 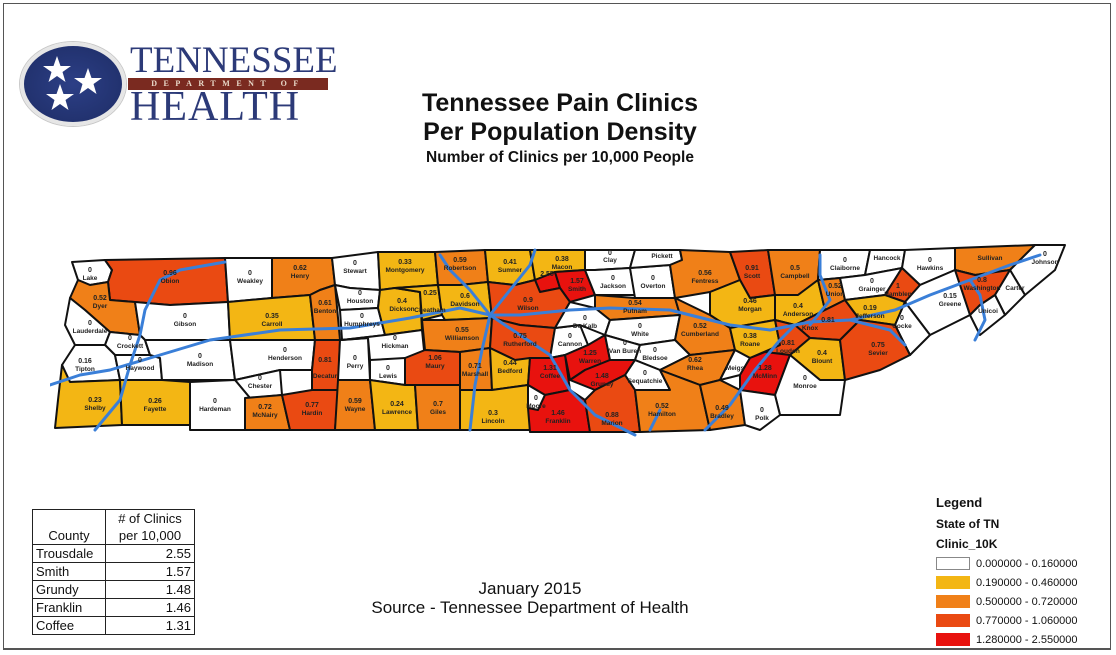 What do you see at coordinates (752, 268) in the screenshot?
I see `svg-text: 0.91` at bounding box center [752, 268].